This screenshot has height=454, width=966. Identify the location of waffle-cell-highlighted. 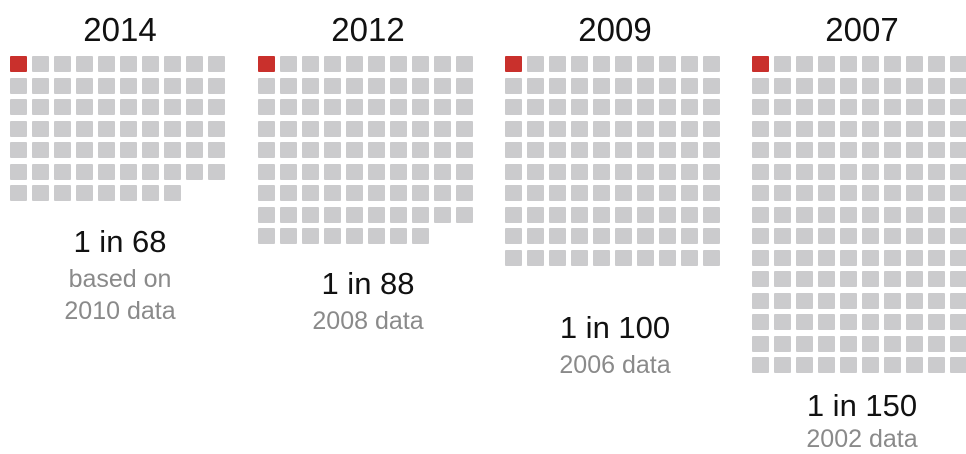
(18, 64).